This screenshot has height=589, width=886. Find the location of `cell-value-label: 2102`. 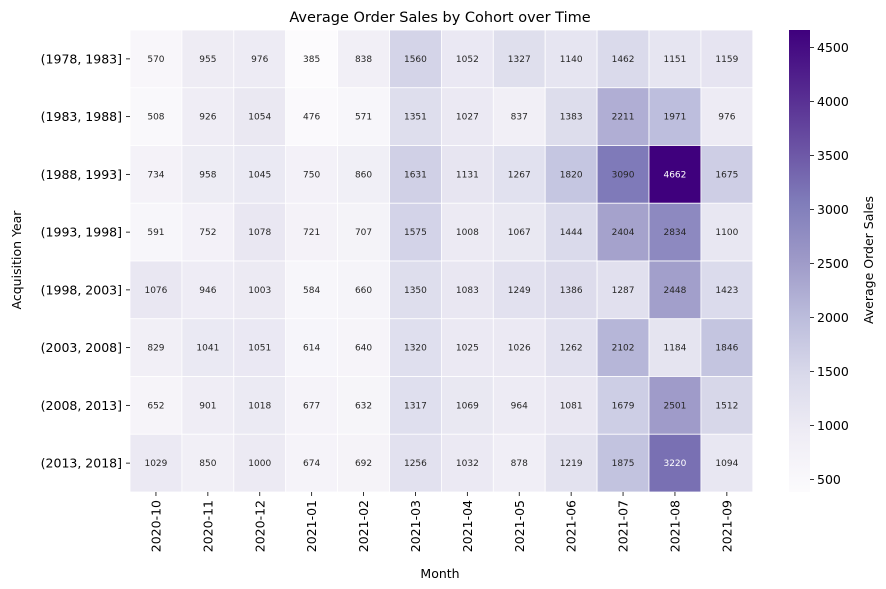

cell-value-label: 2102 is located at coordinates (623, 349).